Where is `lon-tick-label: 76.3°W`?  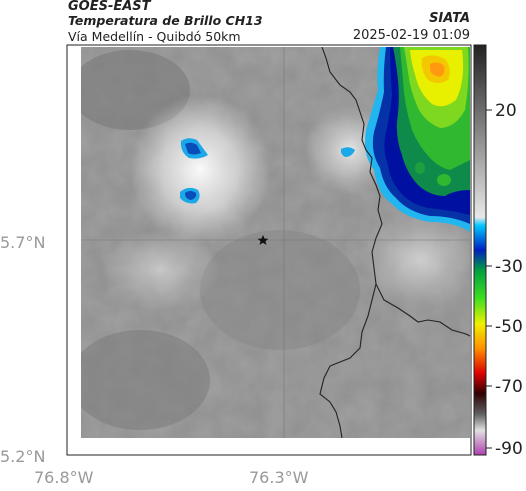
lon-tick-label: 76.3°W is located at coordinates (279, 477).